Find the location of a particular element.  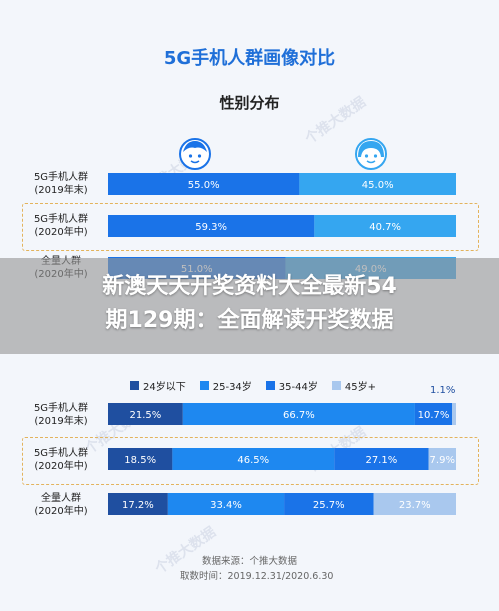

age-value-label: 10.7% is located at coordinates (434, 415).